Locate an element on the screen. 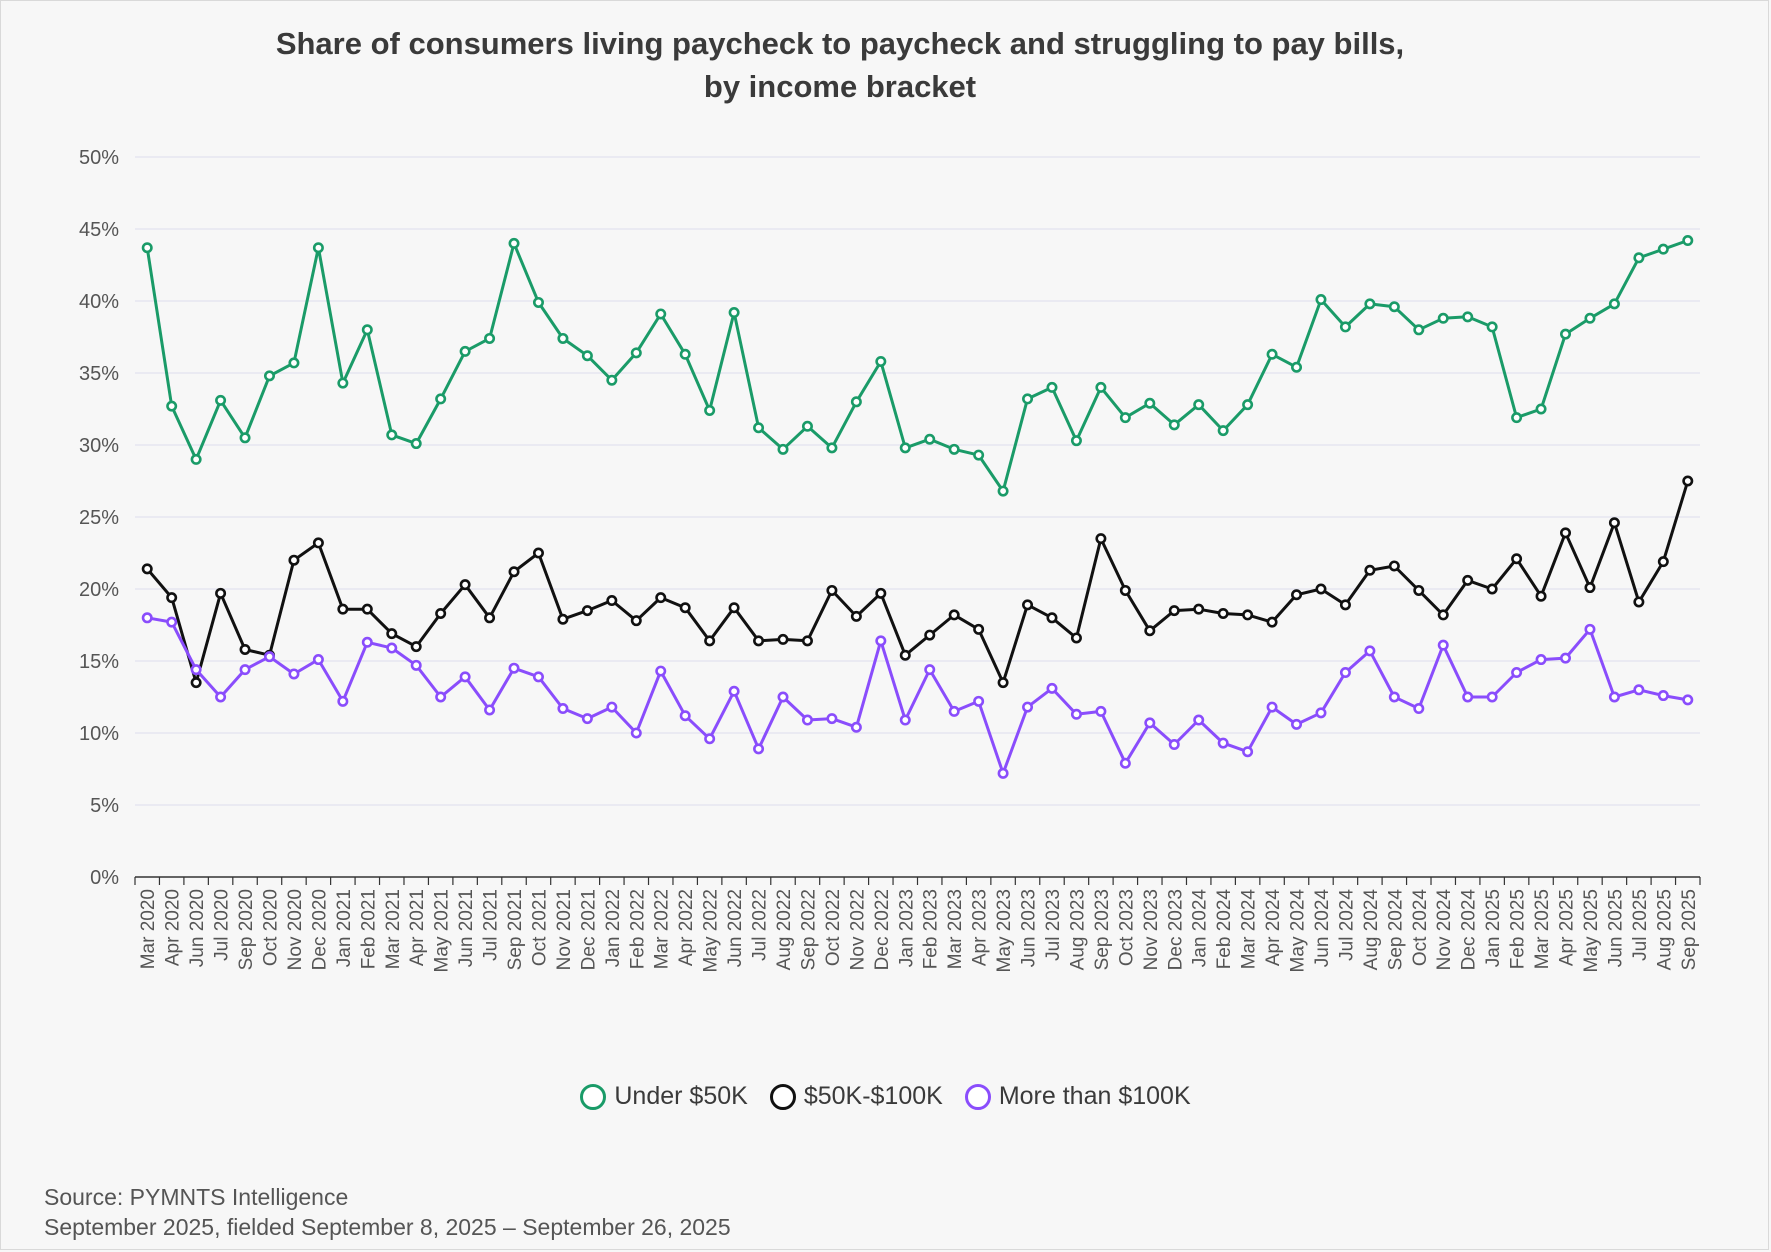  legend-item-over-100k: More than $100K is located at coordinates (1077, 1096).